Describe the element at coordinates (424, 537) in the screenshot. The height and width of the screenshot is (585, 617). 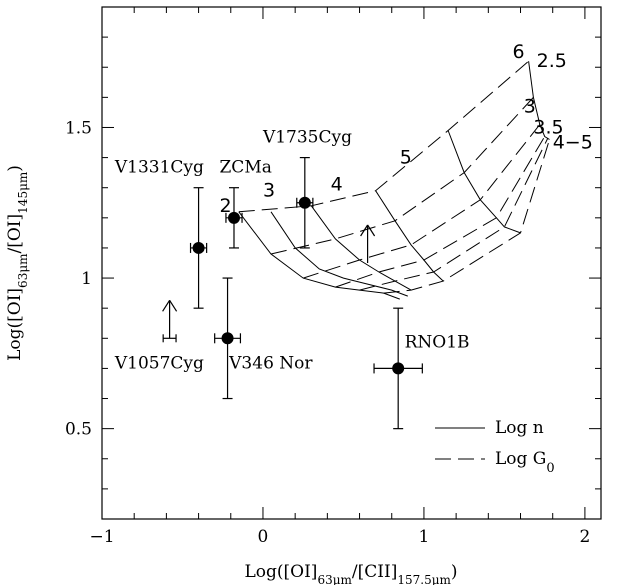
I see `x-tick-label: 1` at that location.